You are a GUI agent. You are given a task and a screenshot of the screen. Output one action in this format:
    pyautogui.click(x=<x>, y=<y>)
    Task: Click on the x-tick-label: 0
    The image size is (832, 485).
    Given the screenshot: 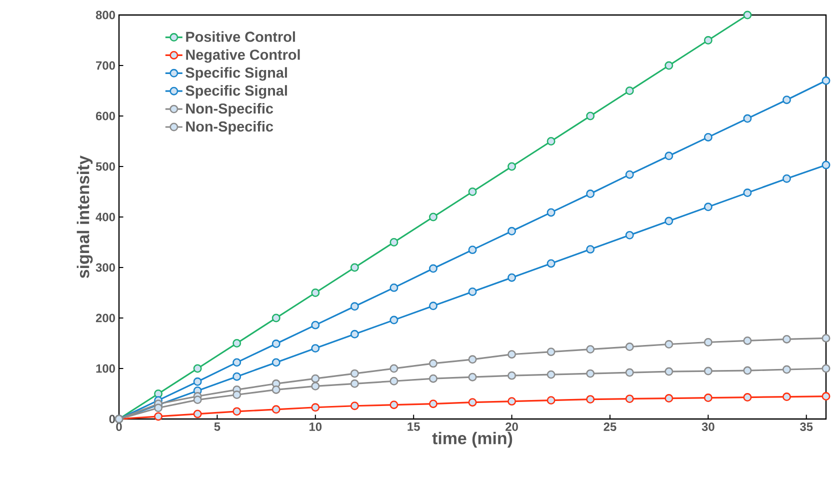 What is the action you would take?
    pyautogui.click(x=119, y=426)
    